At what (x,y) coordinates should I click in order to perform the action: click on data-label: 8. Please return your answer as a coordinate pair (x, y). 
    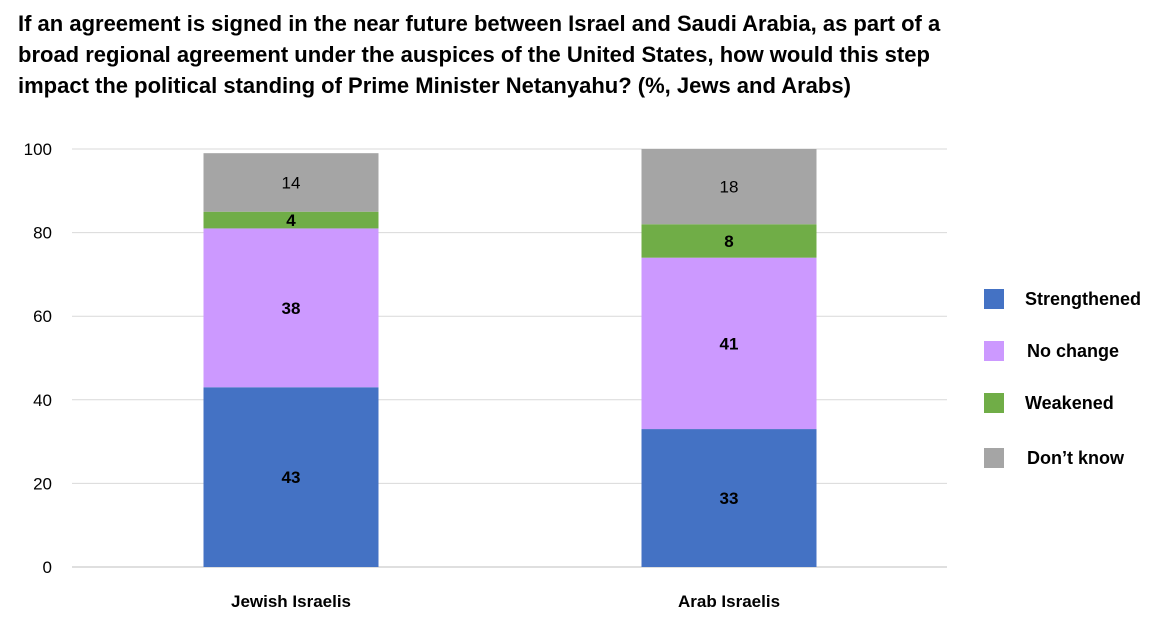
    Looking at the image, I should click on (728, 241).